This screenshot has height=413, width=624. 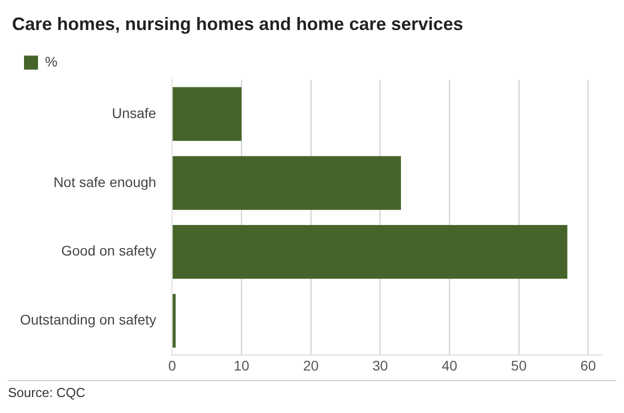 What do you see at coordinates (104, 182) in the screenshot?
I see `y-tick-label: Not safe enough` at bounding box center [104, 182].